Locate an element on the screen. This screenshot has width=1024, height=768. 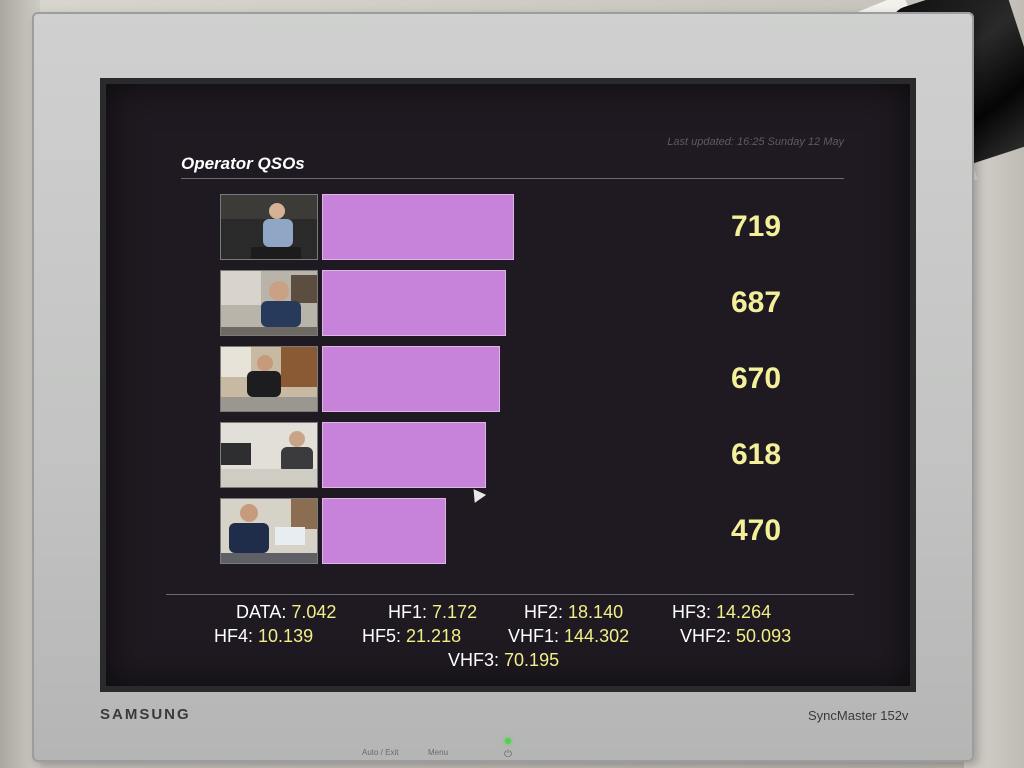
qso-count: 618 is located at coordinates (756, 454).